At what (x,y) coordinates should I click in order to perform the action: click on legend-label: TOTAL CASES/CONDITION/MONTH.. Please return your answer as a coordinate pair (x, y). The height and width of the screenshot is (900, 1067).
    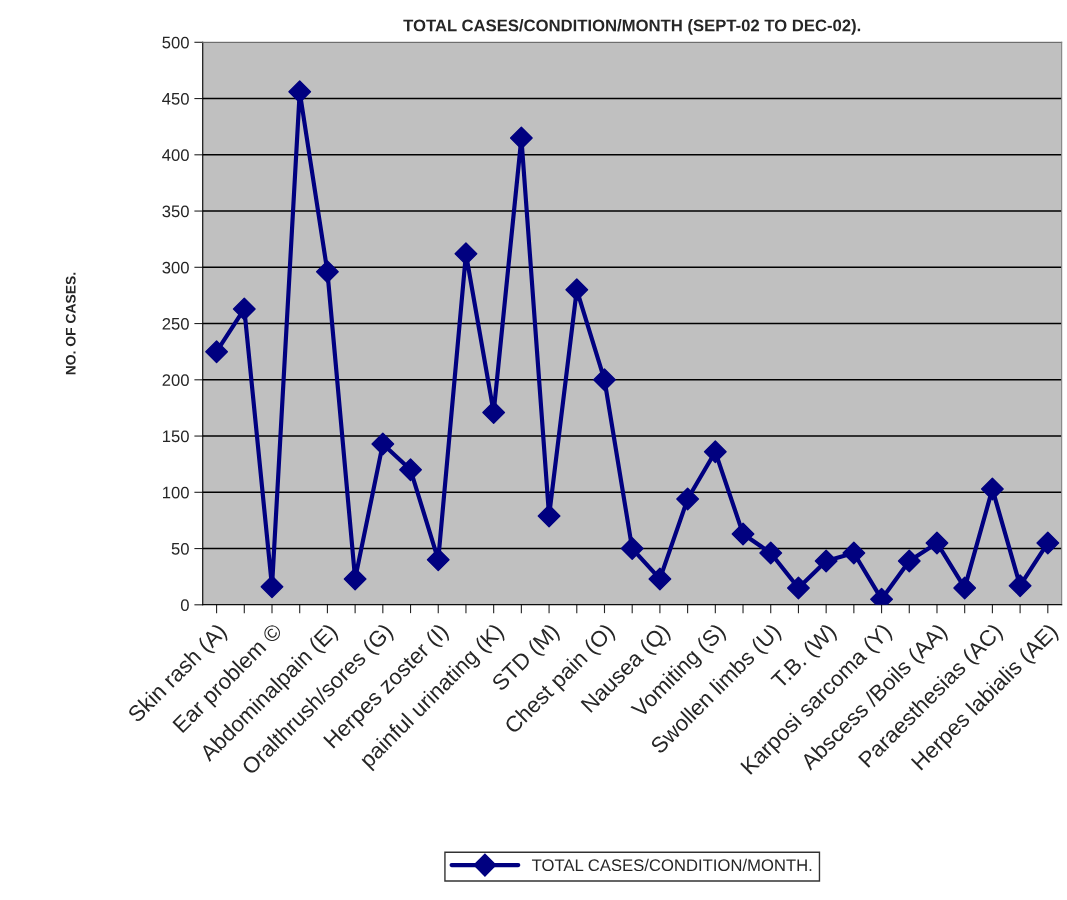
    Looking at the image, I should click on (671, 865).